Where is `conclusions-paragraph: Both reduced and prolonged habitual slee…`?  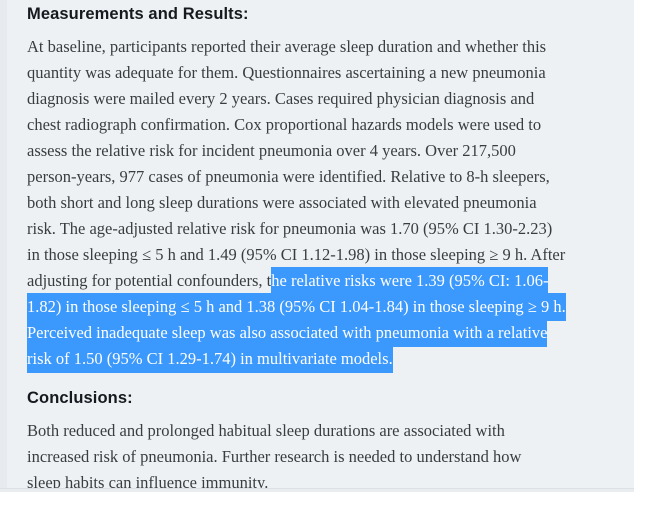 conclusions-paragraph: Both reduced and prolonged habitual slee… is located at coordinates (274, 456).